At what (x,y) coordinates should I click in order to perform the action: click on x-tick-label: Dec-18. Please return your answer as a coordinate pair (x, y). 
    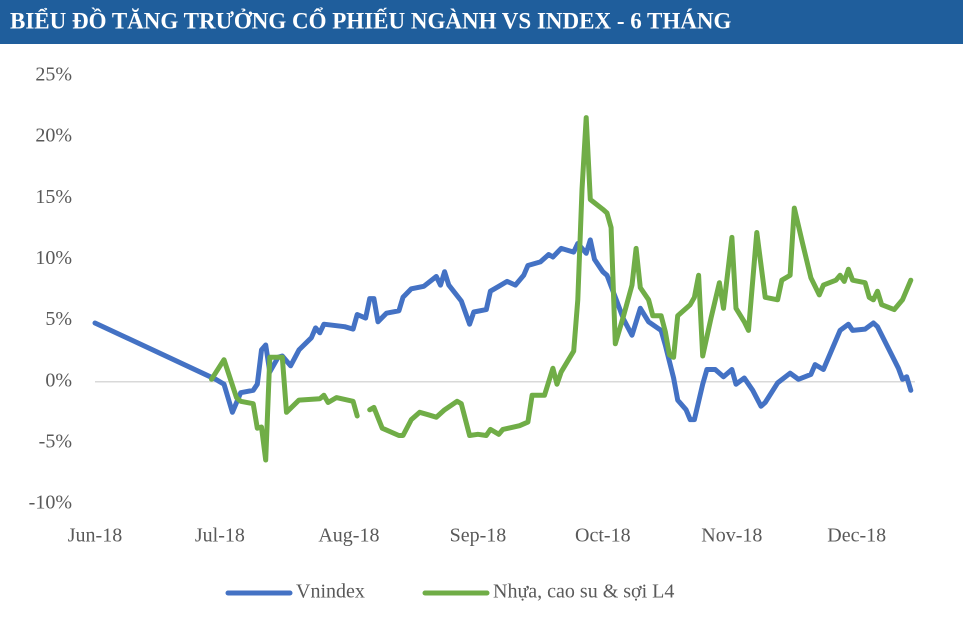
    Looking at the image, I should click on (856, 536).